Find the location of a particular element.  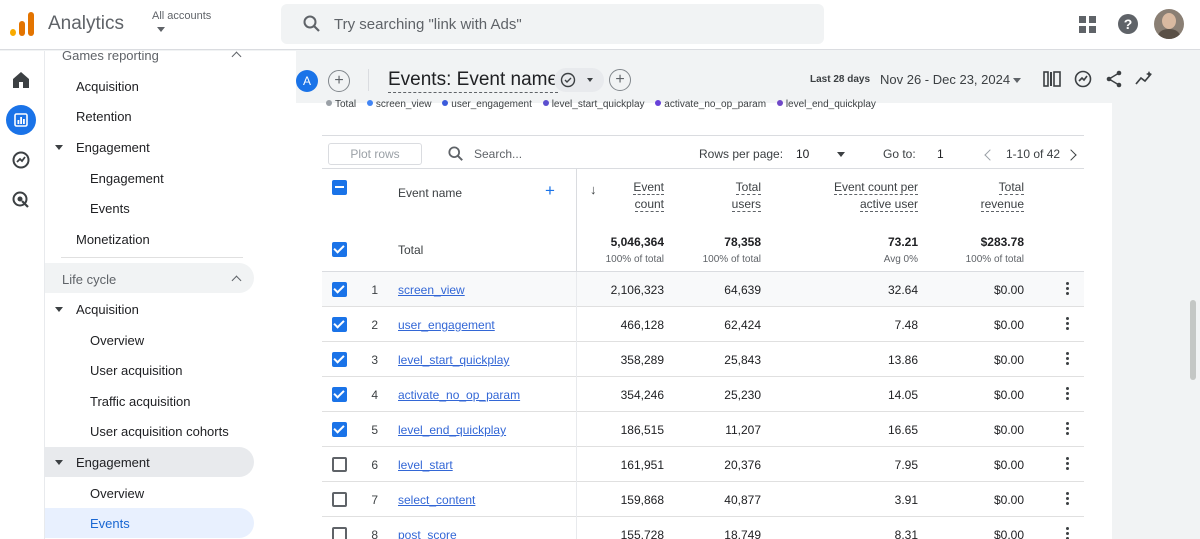

account-selector: All accounts is located at coordinates (182, 16).